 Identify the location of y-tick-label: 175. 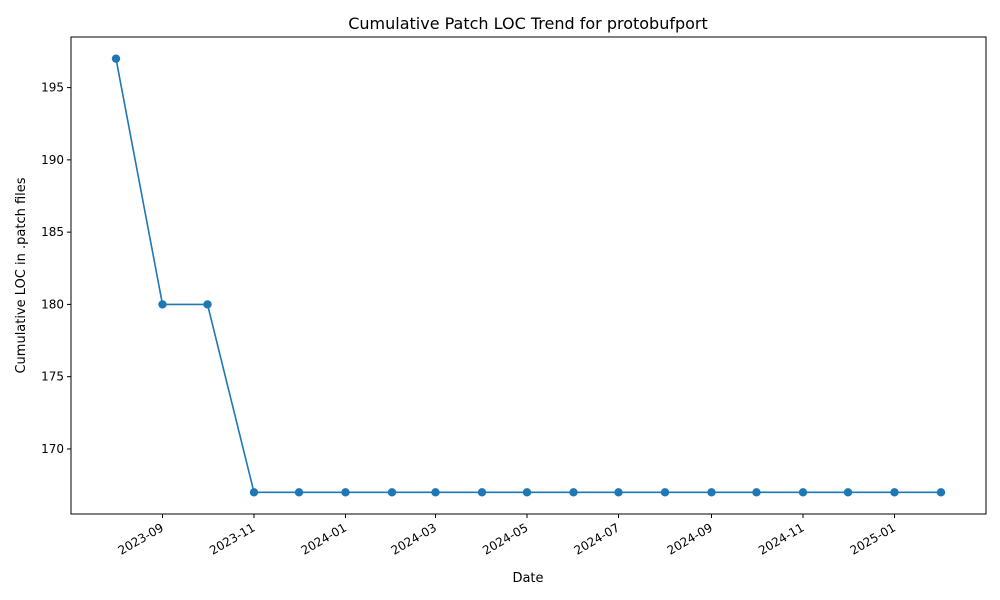
(52, 377).